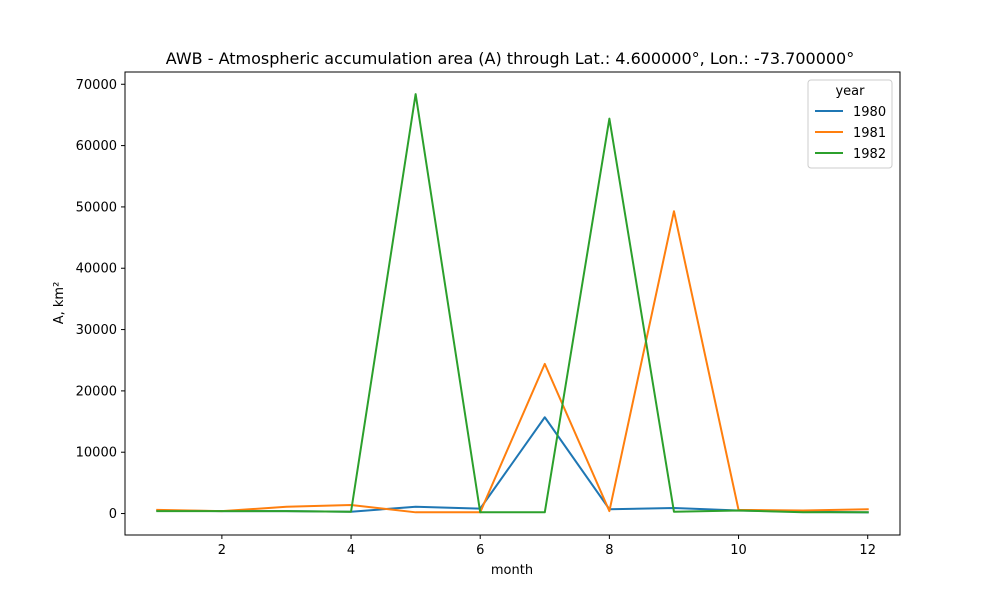 This screenshot has height=600, width=1000. I want to click on x-tick-label: 10, so click(738, 550).